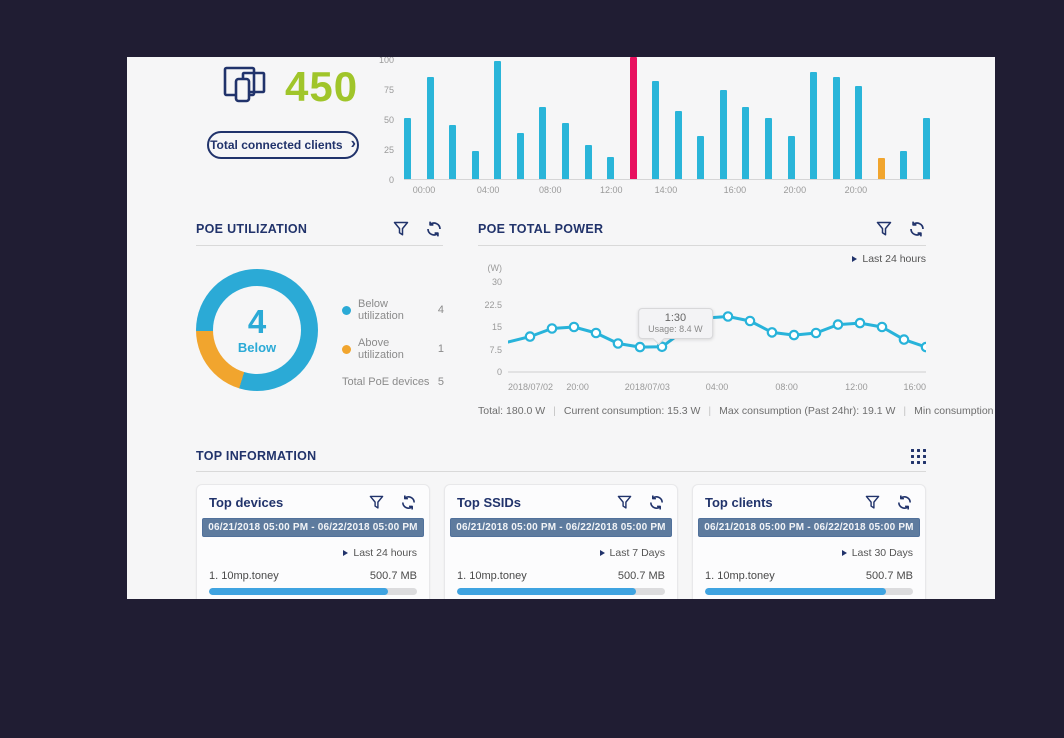 The image size is (1064, 738). What do you see at coordinates (512, 411) in the screenshot?
I see `stat-total: Total: 180.0 W` at bounding box center [512, 411].